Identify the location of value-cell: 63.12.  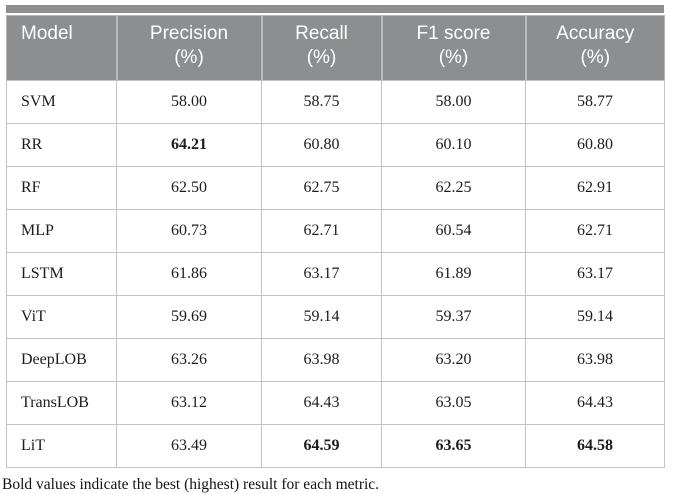
(189, 403).